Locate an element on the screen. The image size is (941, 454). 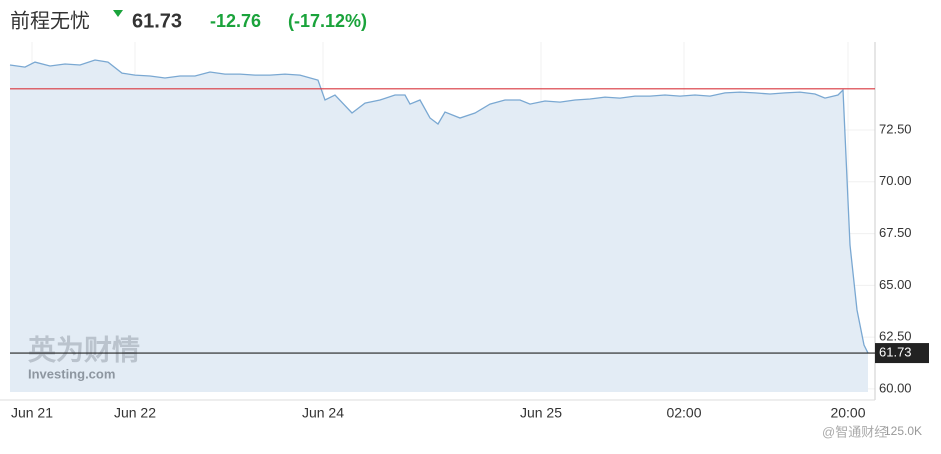
watermark-sub: Investing.com is located at coordinates (71, 373).